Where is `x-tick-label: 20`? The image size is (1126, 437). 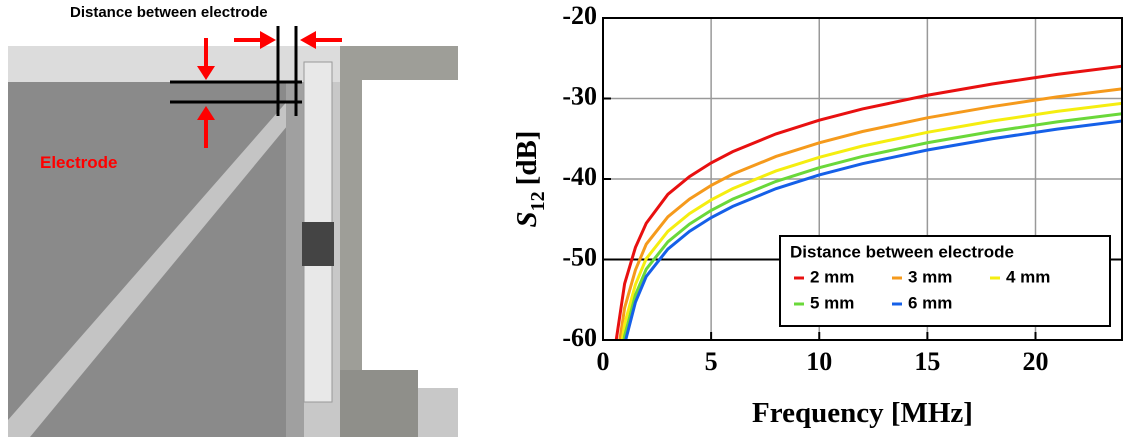
x-tick-label: 20 is located at coordinates (1036, 361).